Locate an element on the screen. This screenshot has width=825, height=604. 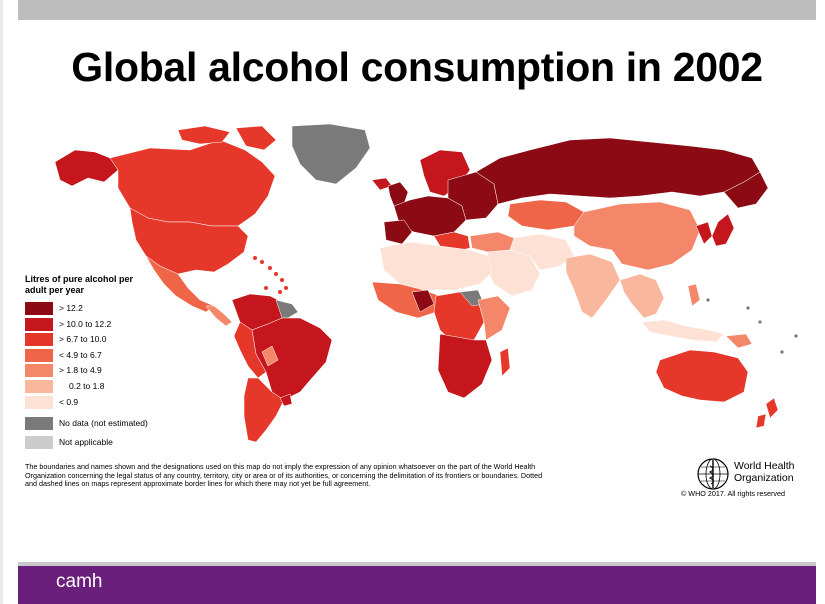
legend-item: > 12.2 is located at coordinates (105, 309).